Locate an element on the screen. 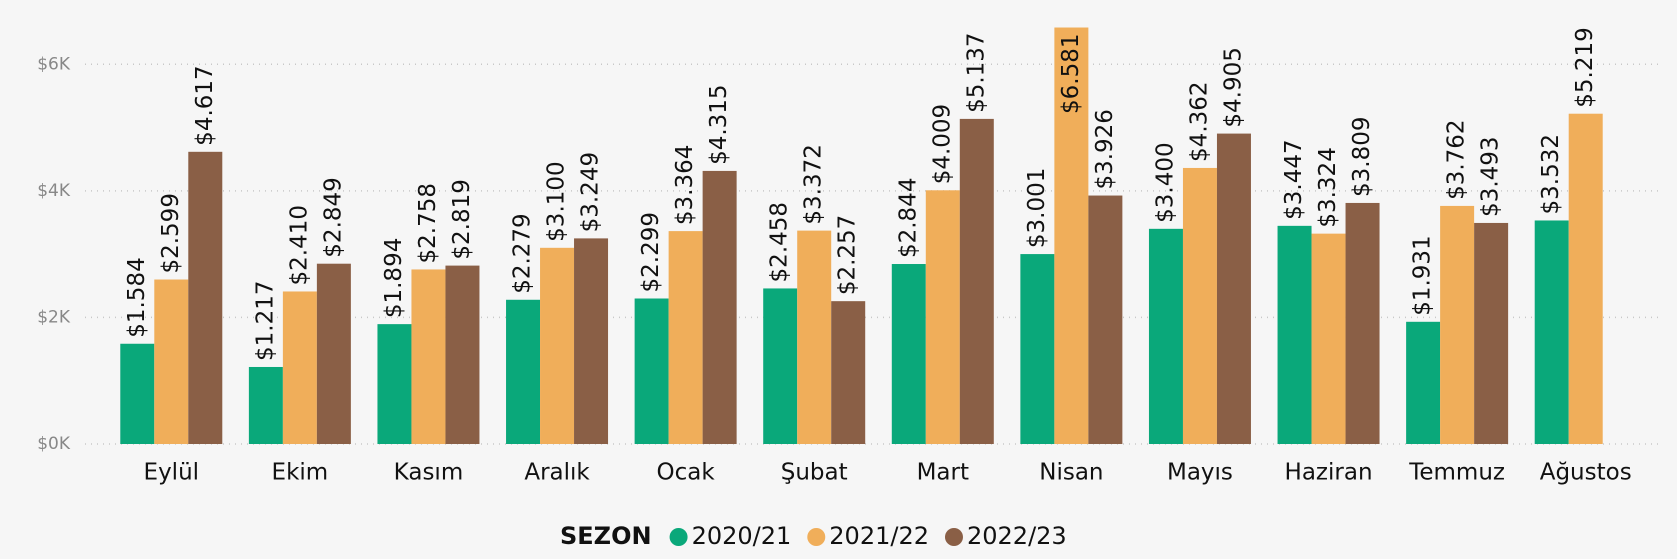  value-label: $3.249 is located at coordinates (591, 192).